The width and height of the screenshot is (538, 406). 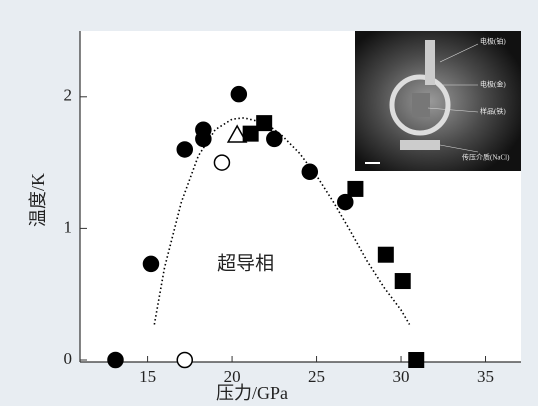 What do you see at coordinates (438, 101) in the screenshot?
I see `inset-photo` at bounding box center [438, 101].